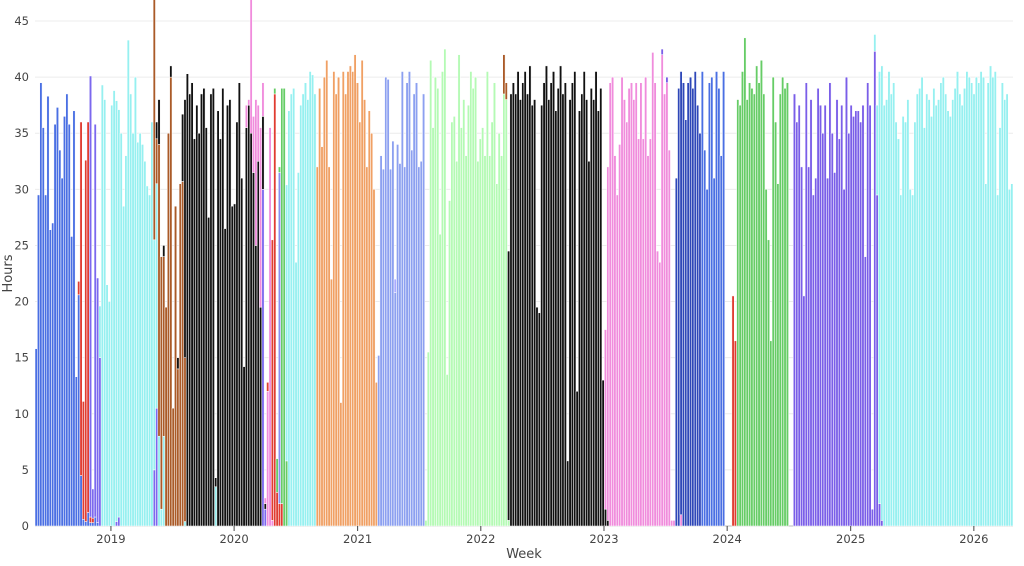 This screenshot has height=566, width=1024. What do you see at coordinates (25, 470) in the screenshot?
I see `y-tick-label: 5` at bounding box center [25, 470].